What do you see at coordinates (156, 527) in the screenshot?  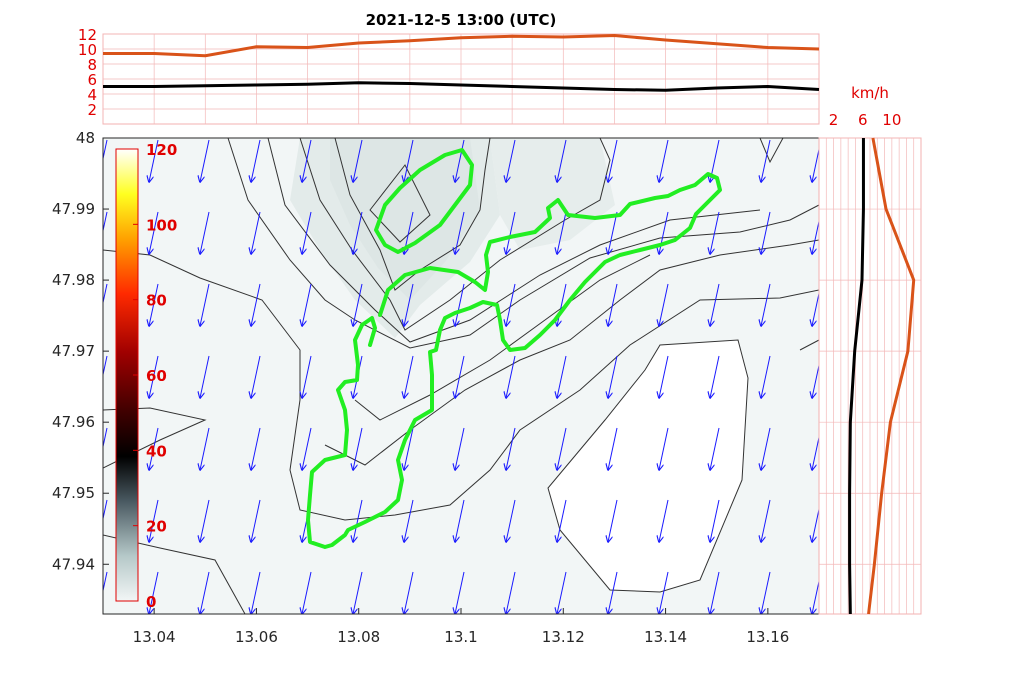 I see `colorbar-tick-label: 20` at bounding box center [156, 527].